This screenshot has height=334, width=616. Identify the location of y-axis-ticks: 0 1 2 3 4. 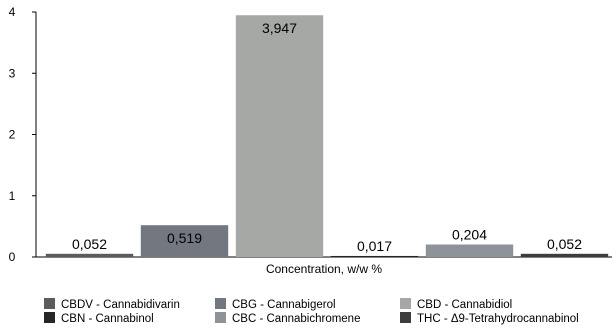
(22, 134).